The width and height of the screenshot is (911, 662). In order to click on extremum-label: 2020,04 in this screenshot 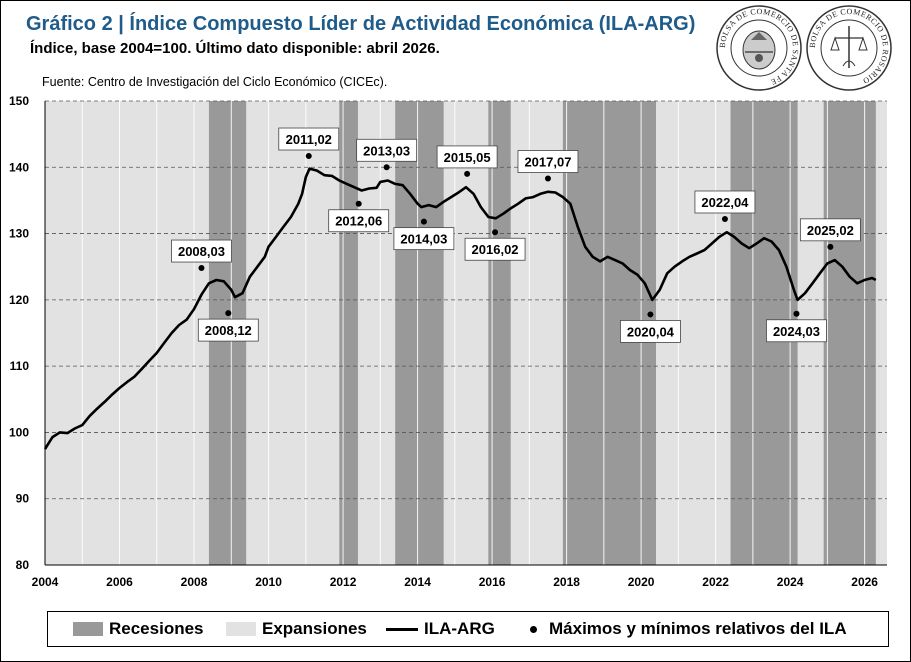, I will do `click(651, 331)`.